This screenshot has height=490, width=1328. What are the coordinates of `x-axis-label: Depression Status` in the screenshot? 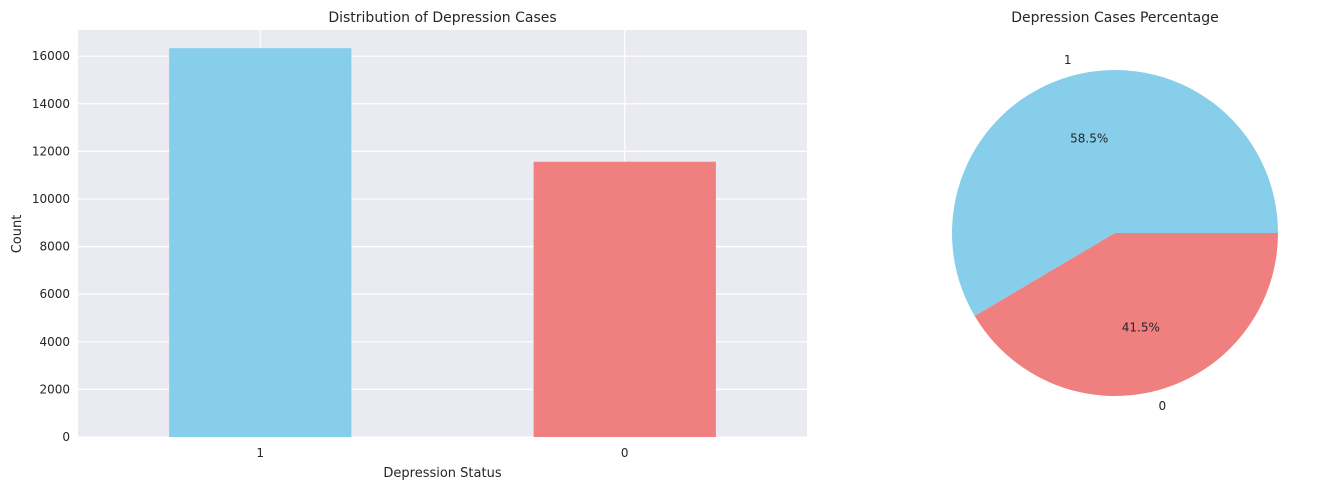 It's located at (442, 473).